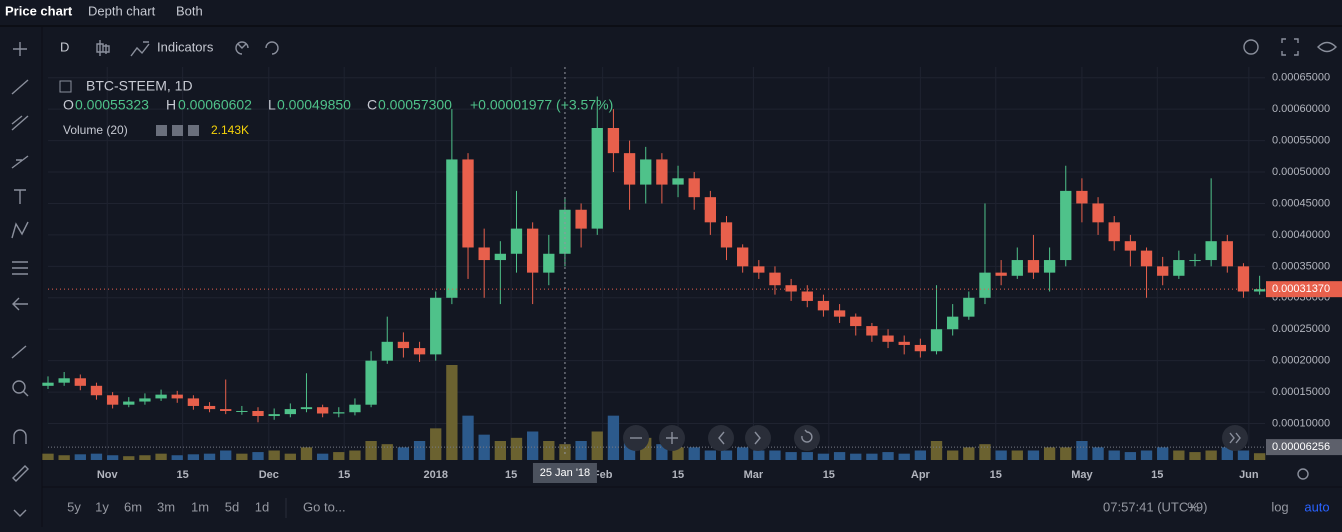 This screenshot has width=1342, height=532. Describe the element at coordinates (102, 506) in the screenshot. I see `range-button: 1y` at that location.